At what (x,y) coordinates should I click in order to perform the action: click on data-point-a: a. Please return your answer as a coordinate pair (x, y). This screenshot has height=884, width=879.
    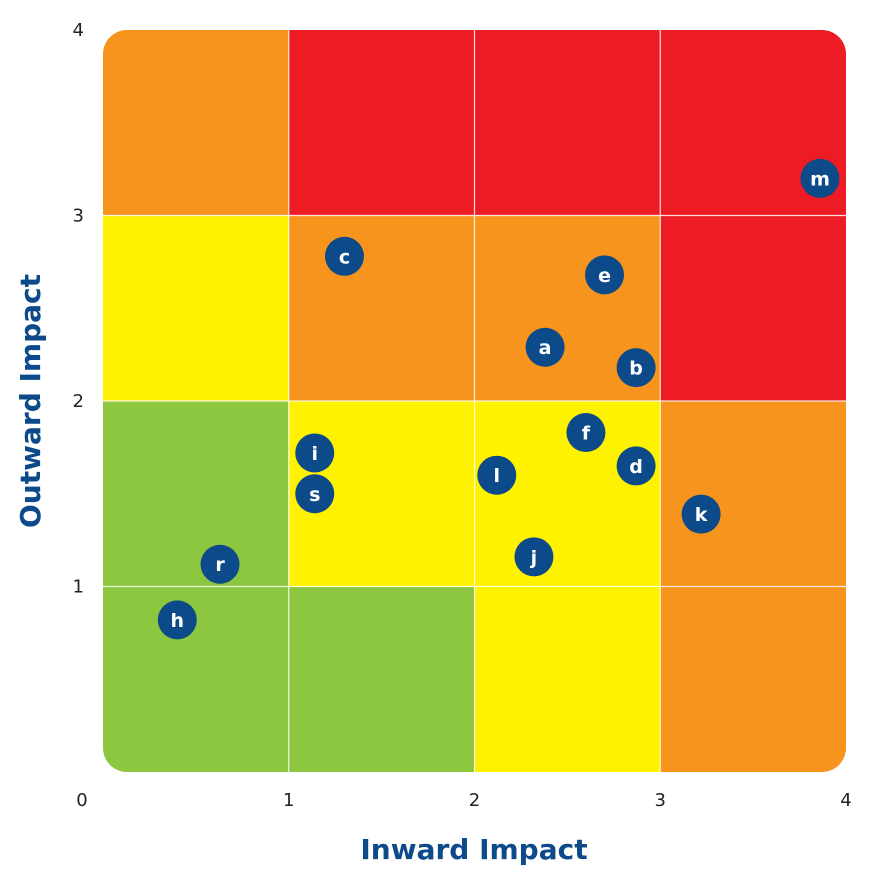
    Looking at the image, I should click on (545, 347).